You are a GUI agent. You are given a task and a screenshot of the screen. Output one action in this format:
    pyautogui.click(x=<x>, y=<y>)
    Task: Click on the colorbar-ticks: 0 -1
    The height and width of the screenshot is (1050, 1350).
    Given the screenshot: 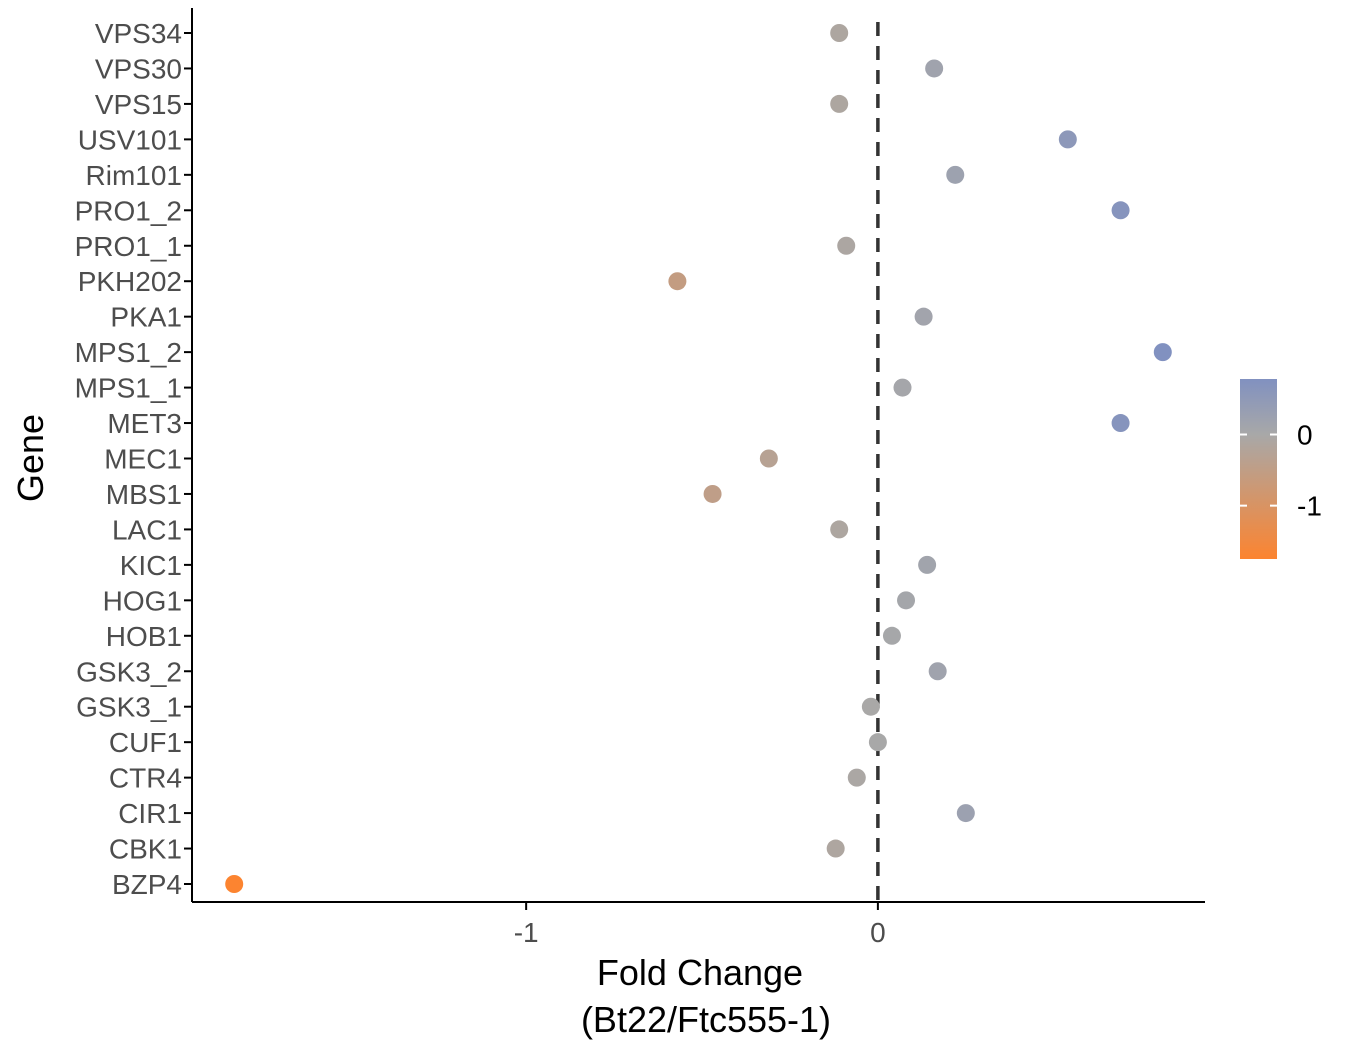 What is the action you would take?
    pyautogui.click(x=1281, y=470)
    